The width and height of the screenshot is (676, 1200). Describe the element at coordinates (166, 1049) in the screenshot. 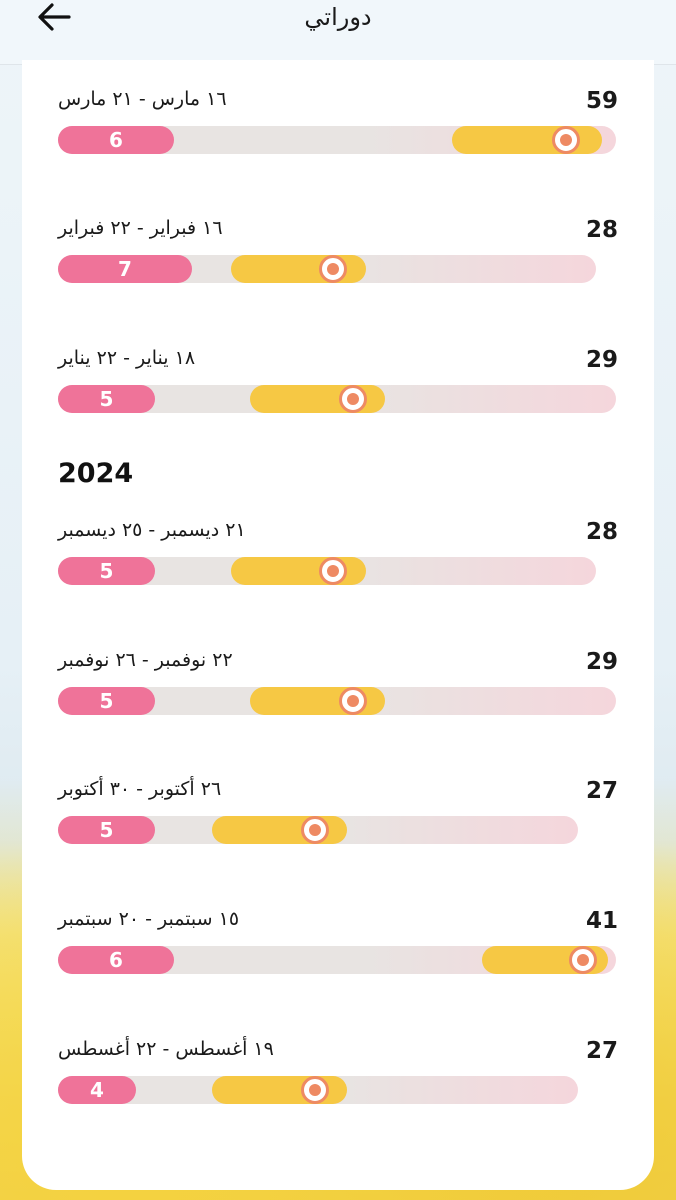

I see `cycle-dates: ١٩ أغسطس - ٢٢ أغسطس` at that location.